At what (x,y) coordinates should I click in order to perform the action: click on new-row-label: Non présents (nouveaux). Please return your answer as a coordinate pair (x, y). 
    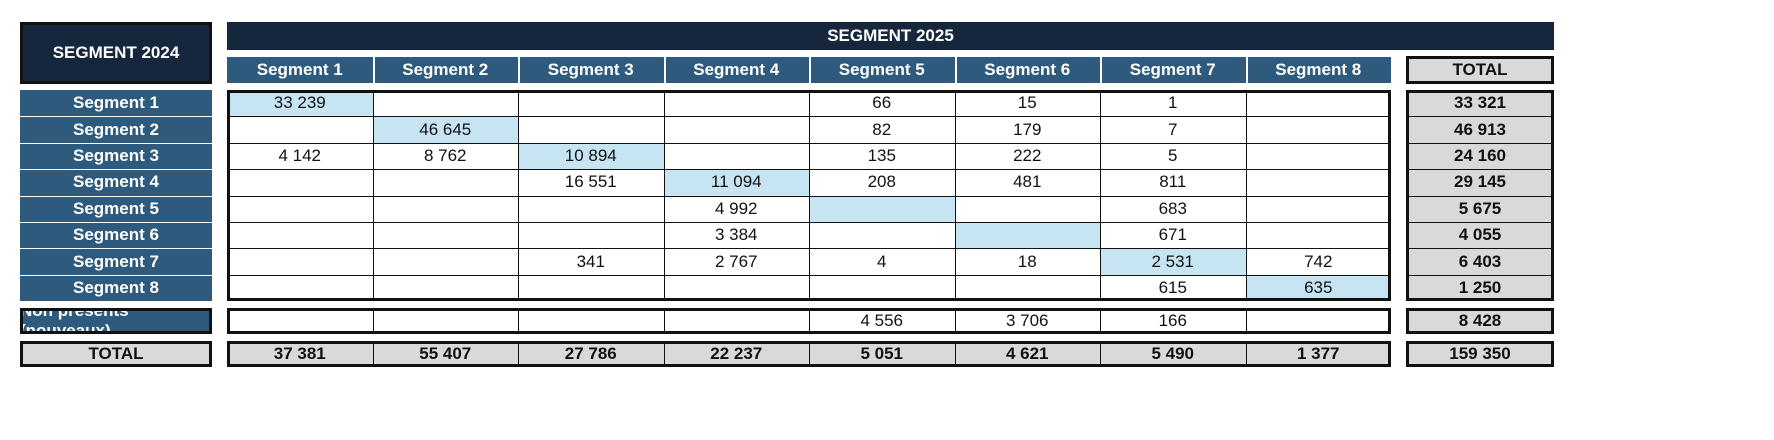
    Looking at the image, I should click on (74, 320).